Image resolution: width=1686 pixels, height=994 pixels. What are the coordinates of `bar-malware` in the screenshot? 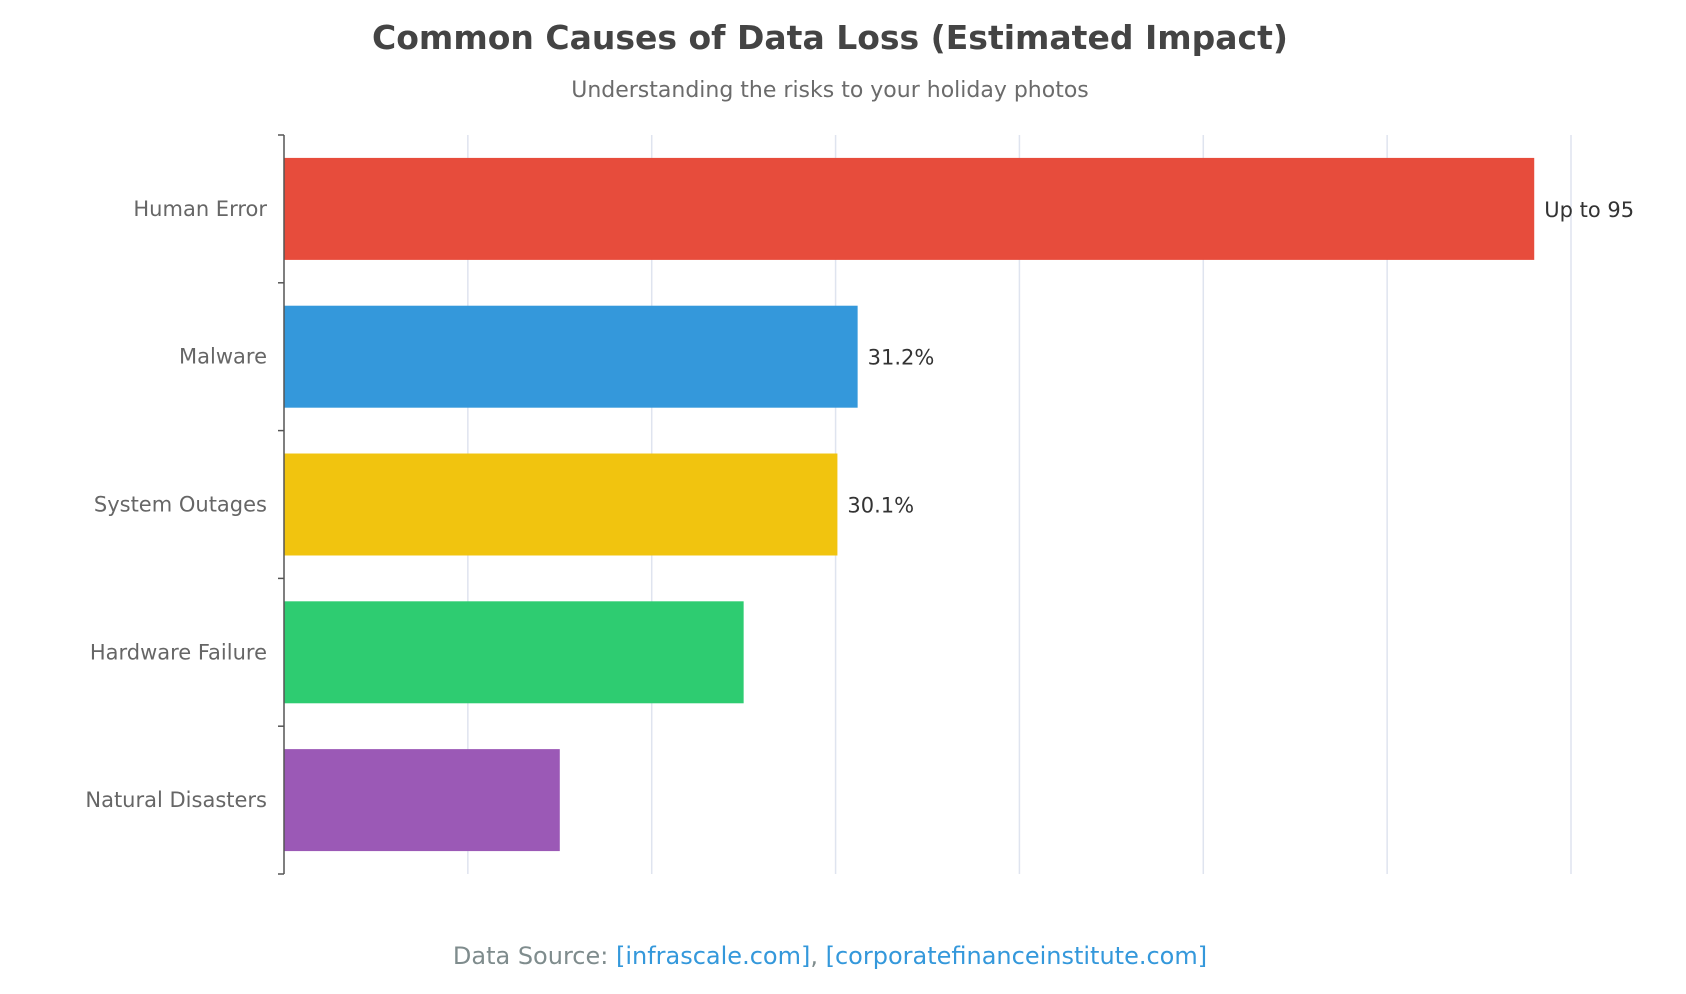 It's located at (571, 356).